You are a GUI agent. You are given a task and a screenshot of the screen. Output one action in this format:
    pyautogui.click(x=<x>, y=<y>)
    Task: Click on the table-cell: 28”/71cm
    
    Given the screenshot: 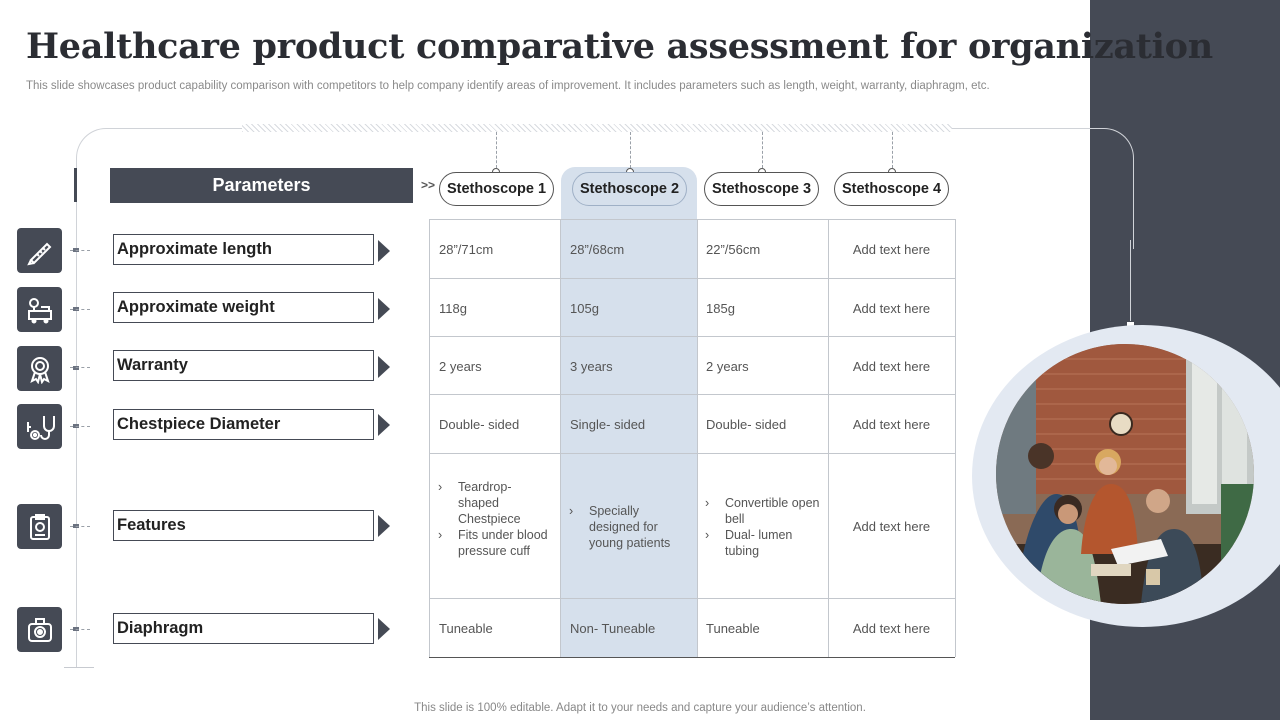 What is the action you would take?
    pyautogui.click(x=466, y=249)
    